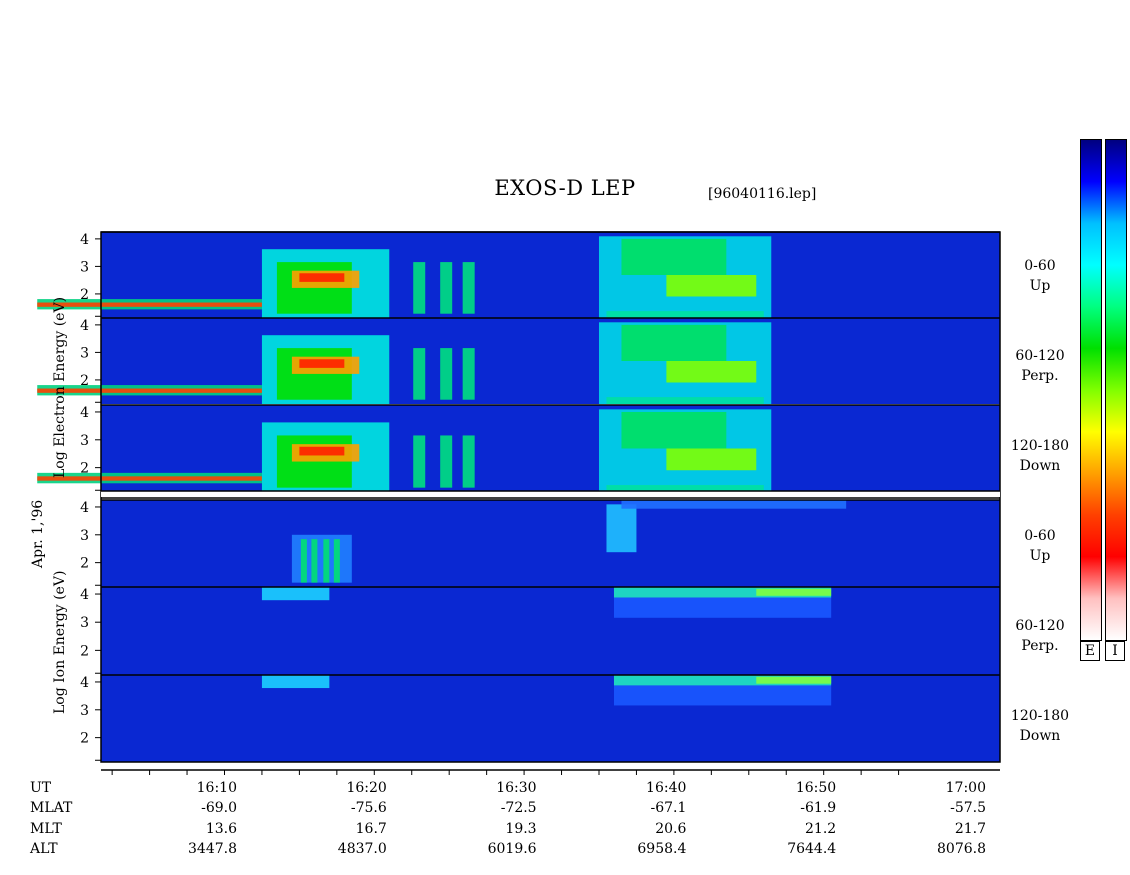  Describe the element at coordinates (818, 808) in the screenshot. I see `ephemeris-mlat: -61.9` at that location.